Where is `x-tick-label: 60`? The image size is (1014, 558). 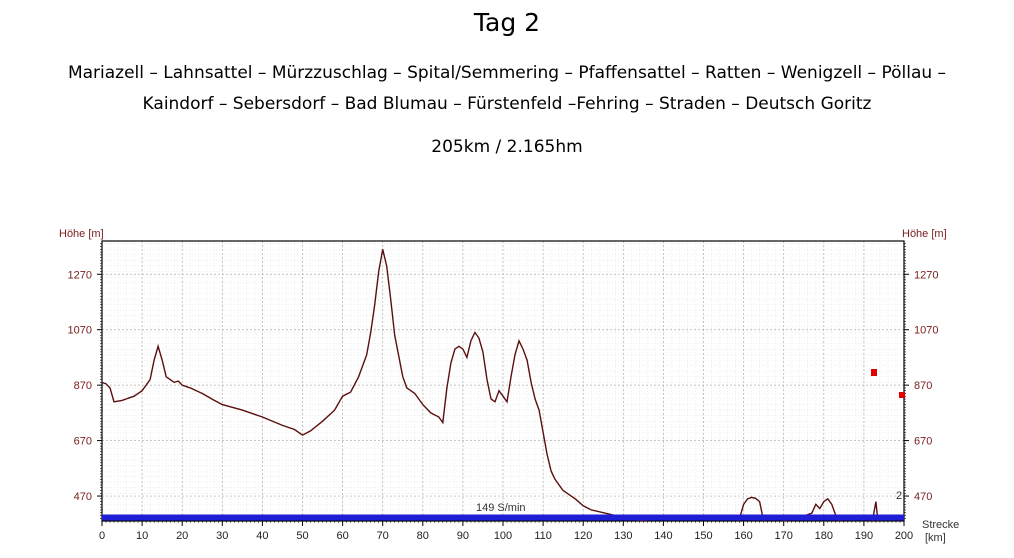 x-tick-label: 60 is located at coordinates (342, 536).